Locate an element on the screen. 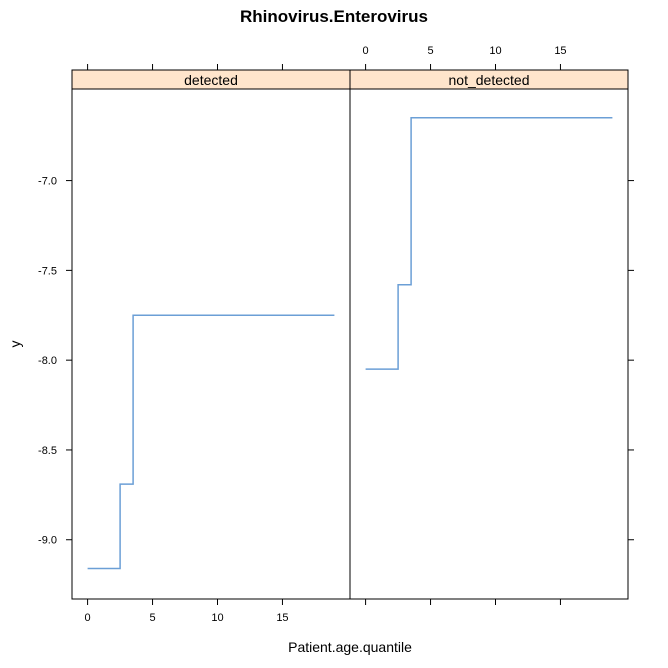 The height and width of the screenshot is (668, 668). x-axis-label: Patient.age.quantile is located at coordinates (350, 647).